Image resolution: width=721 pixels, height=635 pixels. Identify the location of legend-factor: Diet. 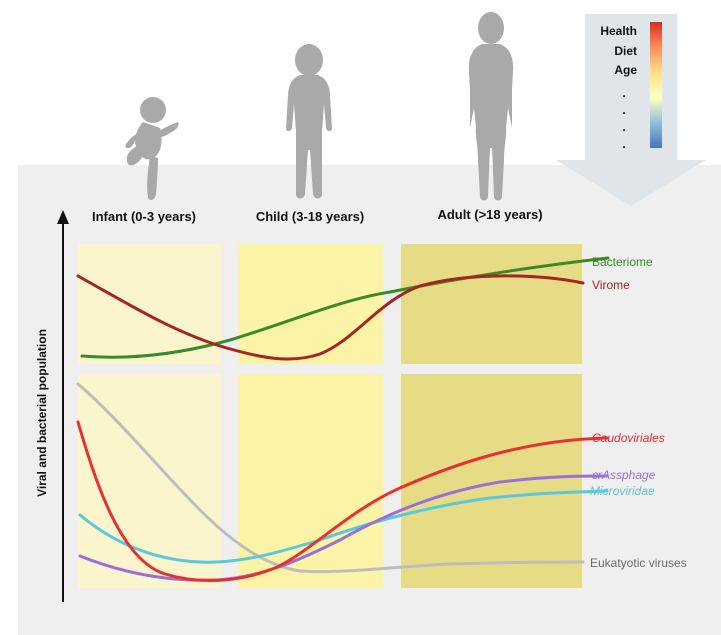
(625, 51).